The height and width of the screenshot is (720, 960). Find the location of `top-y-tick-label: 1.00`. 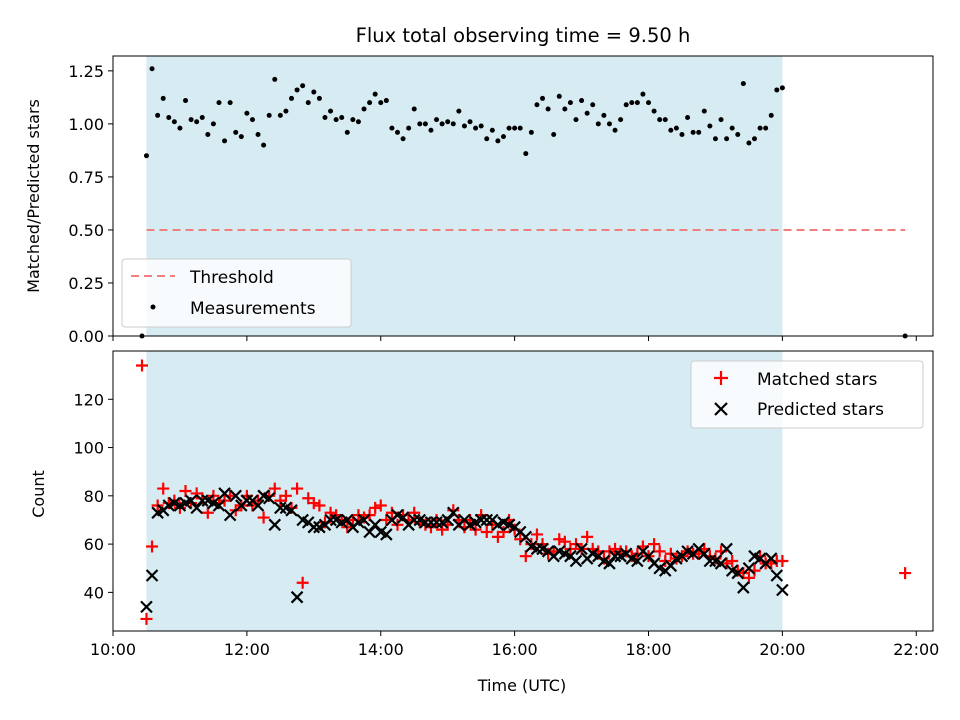

top-y-tick-label: 1.00 is located at coordinates (86, 124).